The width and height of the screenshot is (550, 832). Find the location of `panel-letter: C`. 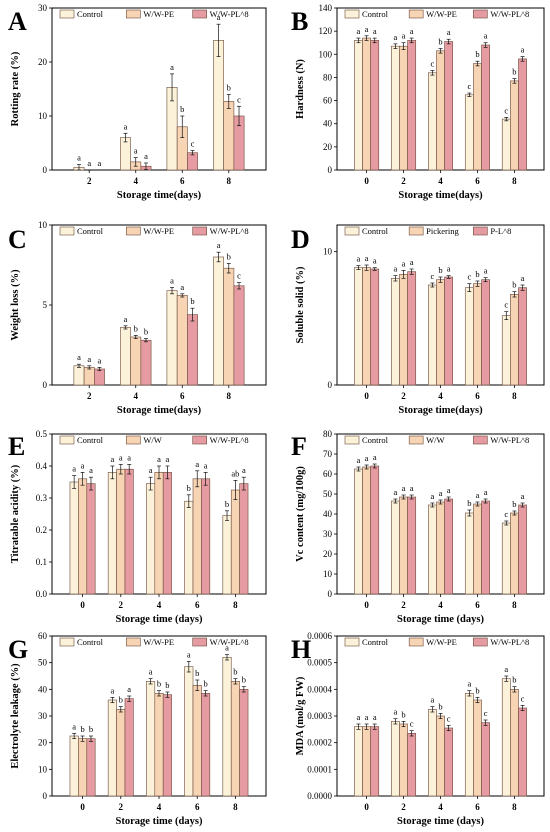

panel-letter: C is located at coordinates (17, 239).